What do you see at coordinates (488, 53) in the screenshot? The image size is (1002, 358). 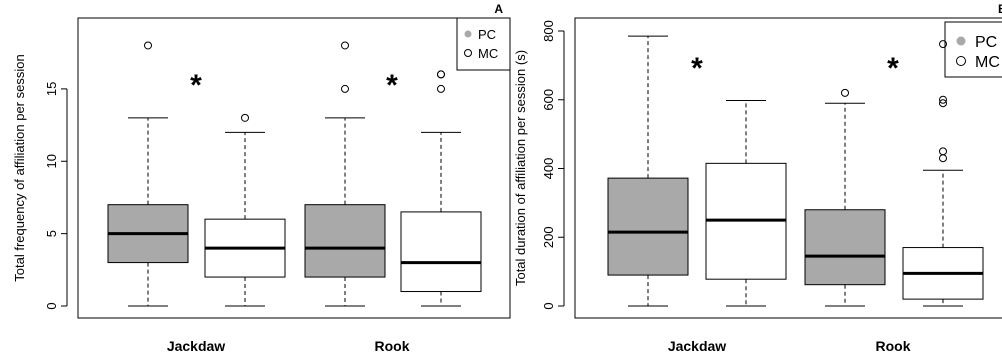 I see `legend-label-mc-a: MC` at bounding box center [488, 53].